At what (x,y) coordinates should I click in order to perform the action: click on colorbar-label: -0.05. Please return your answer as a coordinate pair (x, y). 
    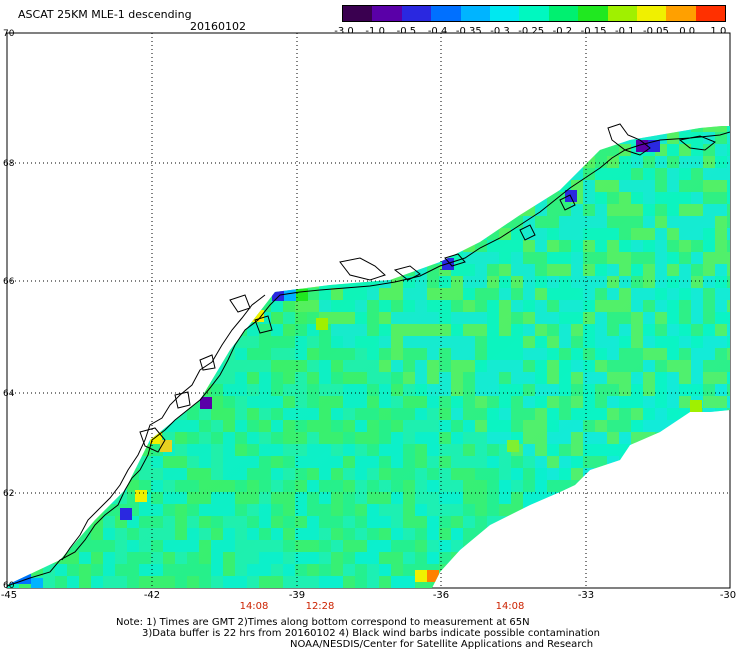
    Looking at the image, I should click on (656, 31).